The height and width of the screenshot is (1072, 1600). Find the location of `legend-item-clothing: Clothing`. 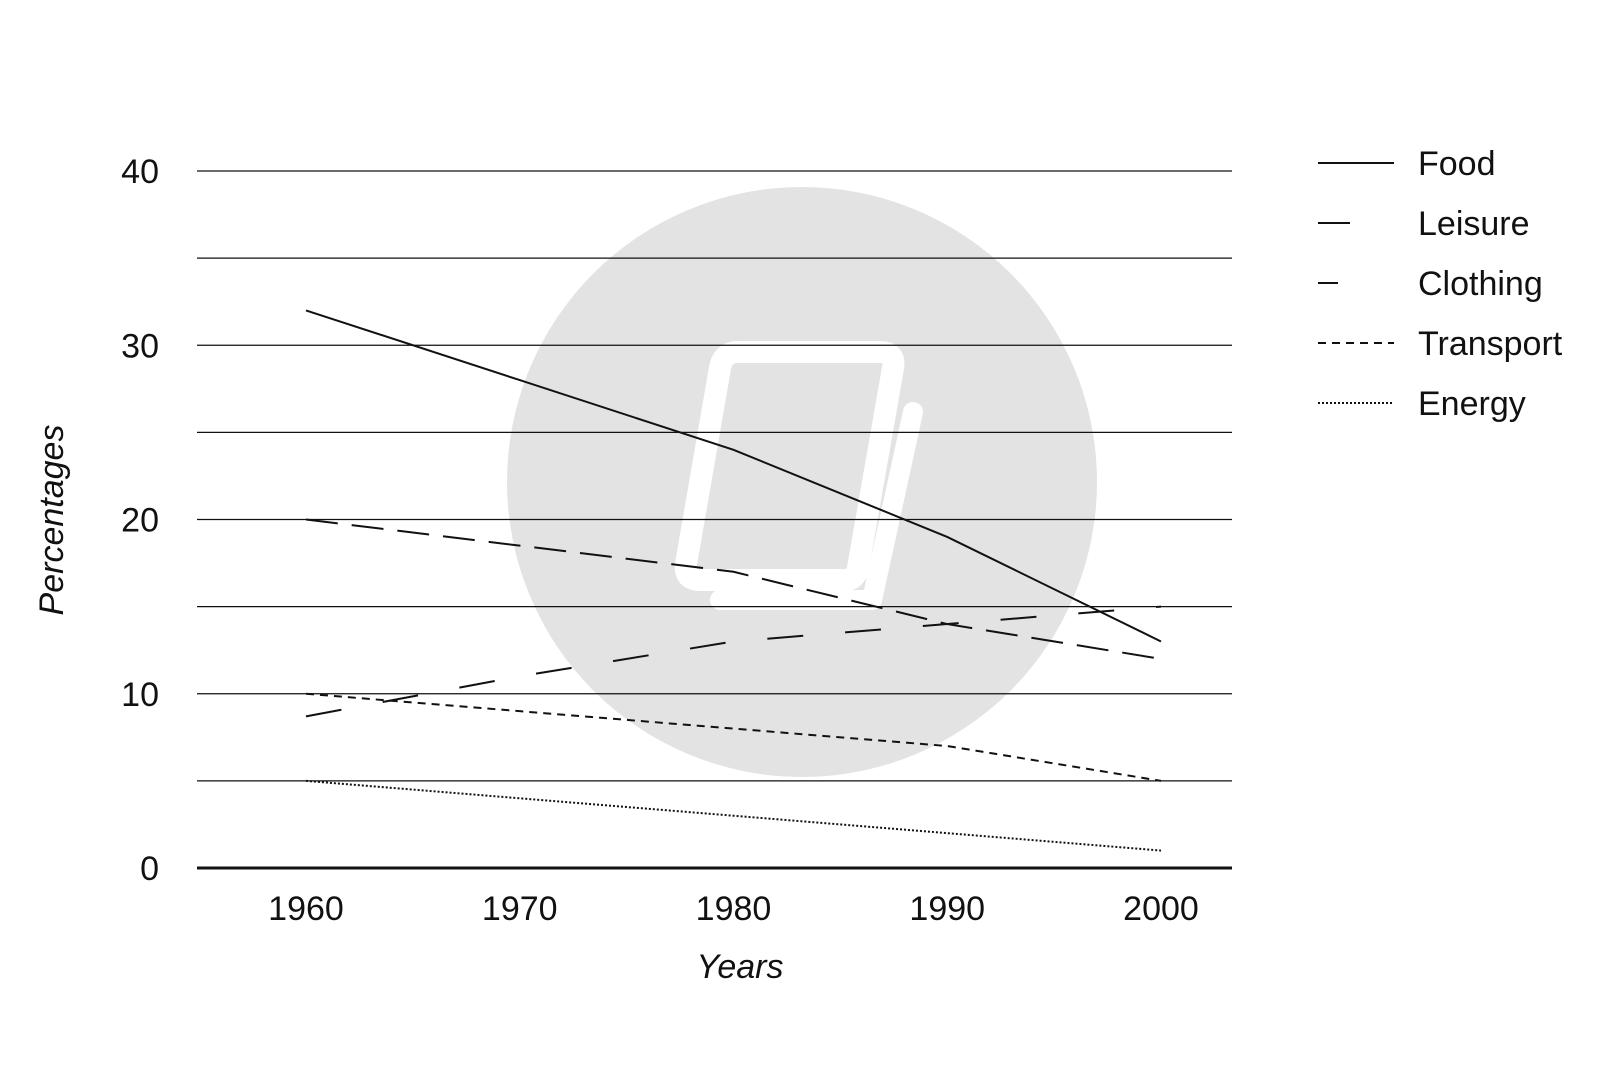

legend-item-clothing: Clothing is located at coordinates (1430, 284).